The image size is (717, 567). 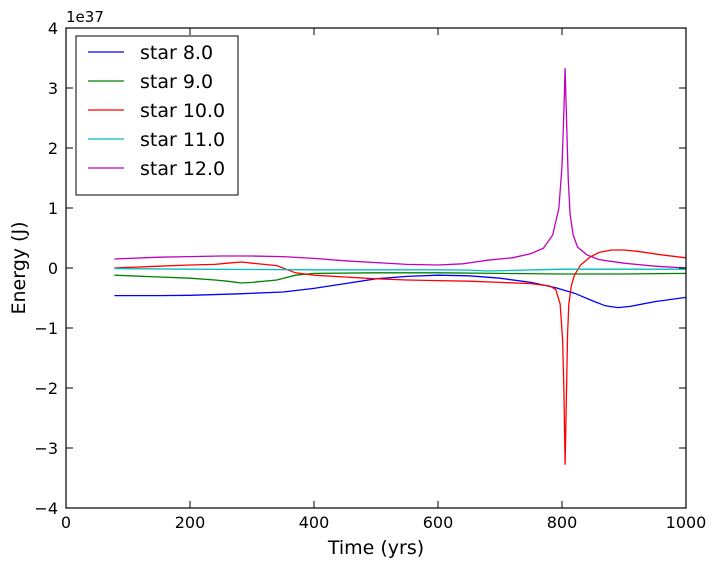 What do you see at coordinates (438, 522) in the screenshot?
I see `x-tick-label: 600` at bounding box center [438, 522].